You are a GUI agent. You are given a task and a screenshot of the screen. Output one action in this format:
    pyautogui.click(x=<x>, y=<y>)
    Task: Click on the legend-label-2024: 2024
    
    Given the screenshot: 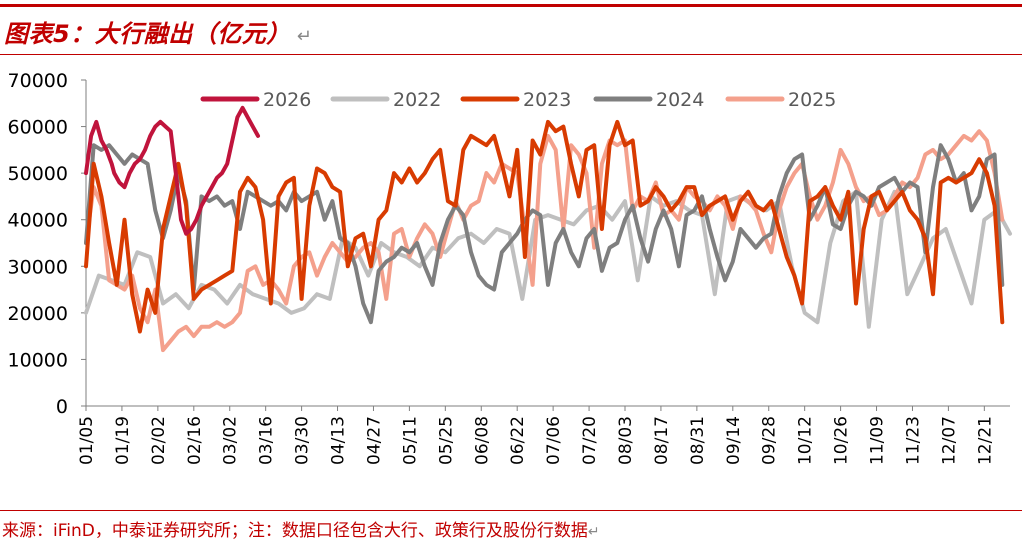 What is the action you would take?
    pyautogui.click(x=680, y=100)
    